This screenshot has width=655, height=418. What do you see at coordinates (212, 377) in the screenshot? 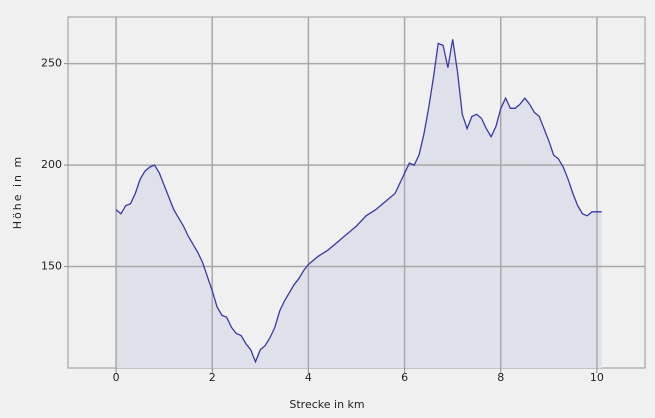
I see `x-tick-label: 2` at bounding box center [212, 377].